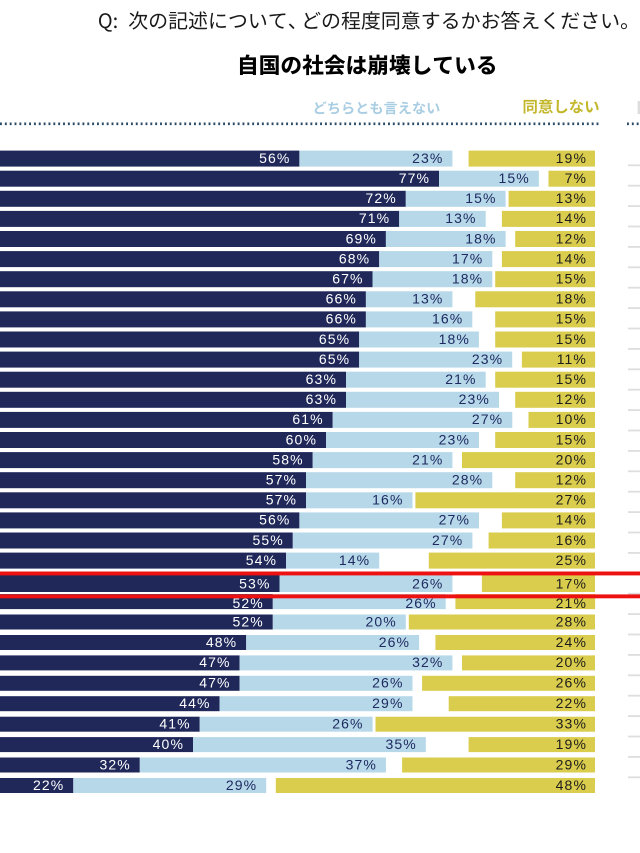 The image size is (640, 853). What do you see at coordinates (571, 560) in the screenshot?
I see `svg-text: 25%` at bounding box center [571, 560].